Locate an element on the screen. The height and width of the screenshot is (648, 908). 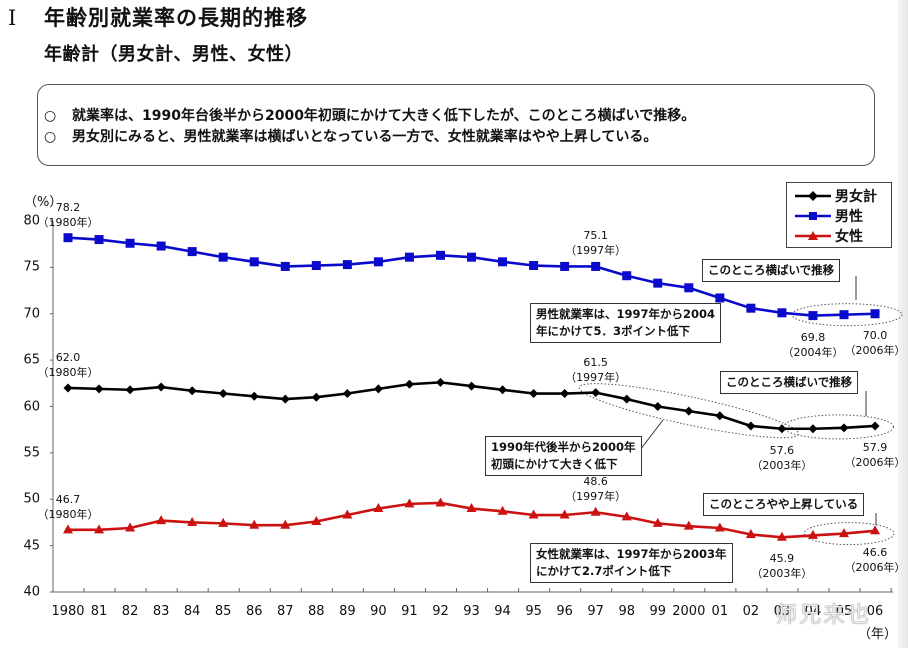
x-tick-label: 1980 is located at coordinates (68, 611).